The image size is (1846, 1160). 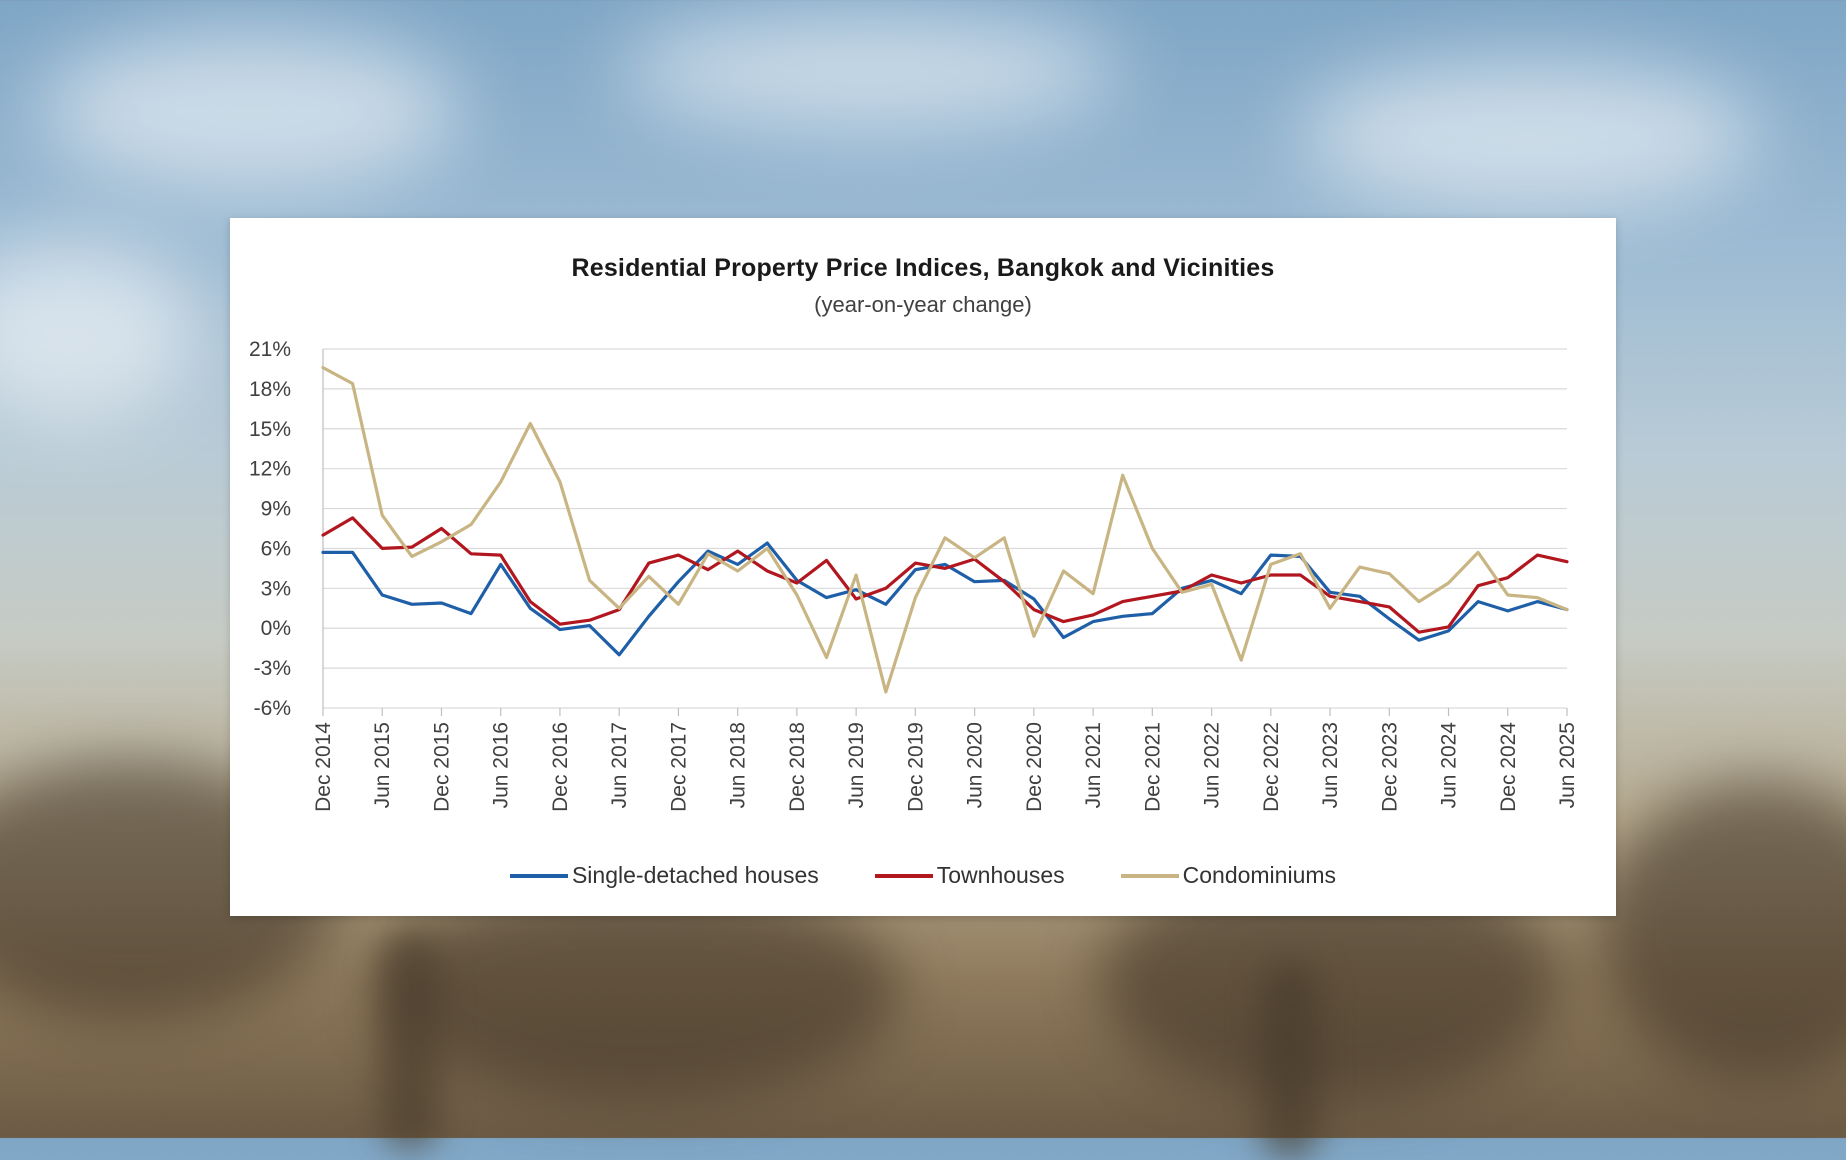 What do you see at coordinates (560, 767) in the screenshot?
I see `x-tick-label: Dec 2016` at bounding box center [560, 767].